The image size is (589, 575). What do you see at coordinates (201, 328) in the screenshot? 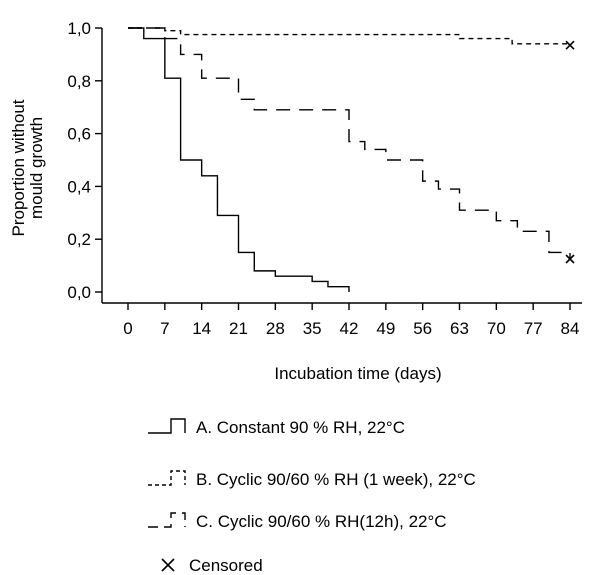
I see `x-tick-label: 14` at bounding box center [201, 328].